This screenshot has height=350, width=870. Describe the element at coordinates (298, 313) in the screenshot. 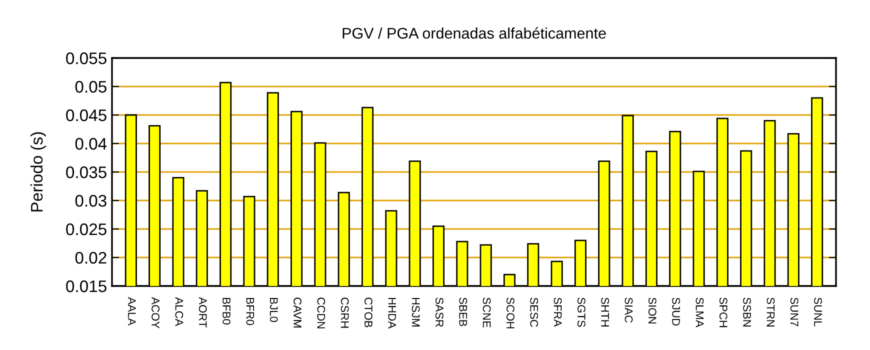

I see `x-tick-label: CAVM` at that location.